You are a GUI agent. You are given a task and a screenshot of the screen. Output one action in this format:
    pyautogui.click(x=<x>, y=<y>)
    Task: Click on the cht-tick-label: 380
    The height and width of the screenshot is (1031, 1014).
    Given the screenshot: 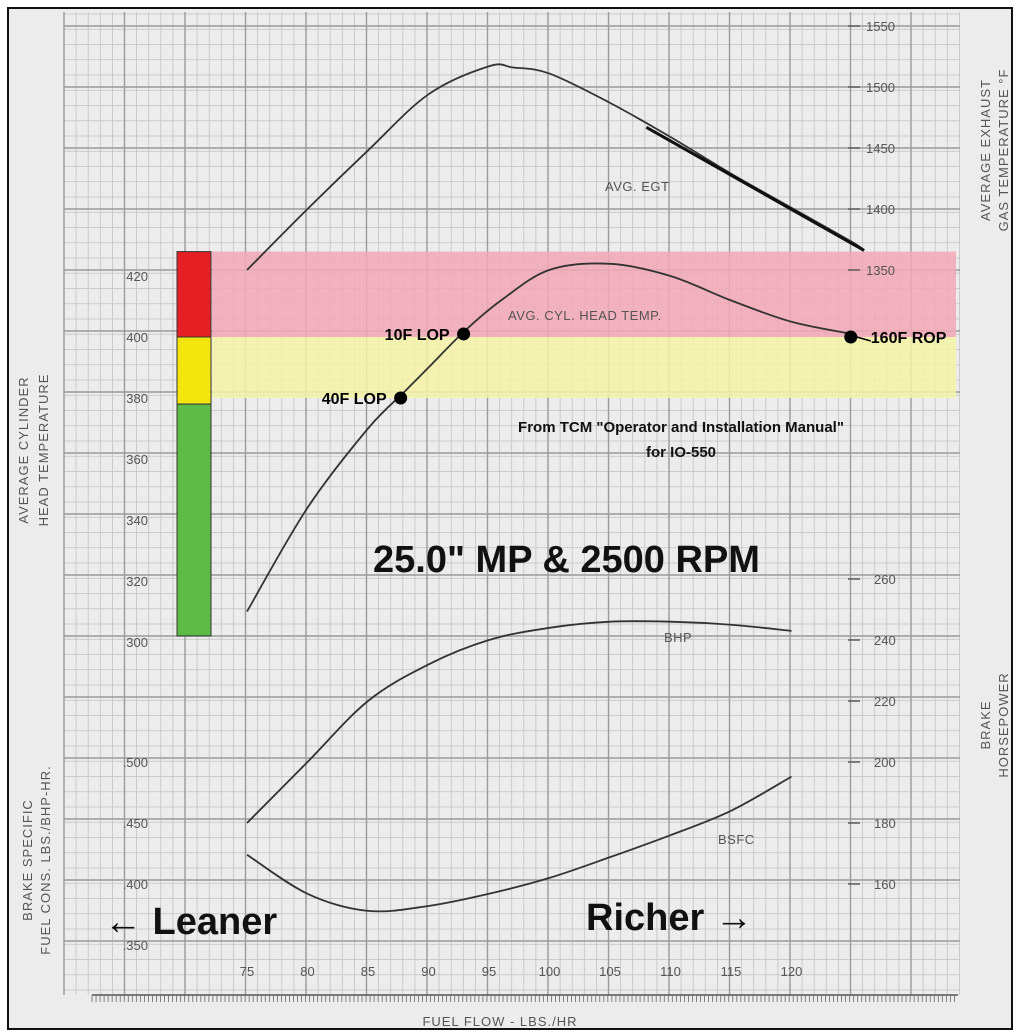 What is the action you would take?
    pyautogui.click(x=137, y=398)
    